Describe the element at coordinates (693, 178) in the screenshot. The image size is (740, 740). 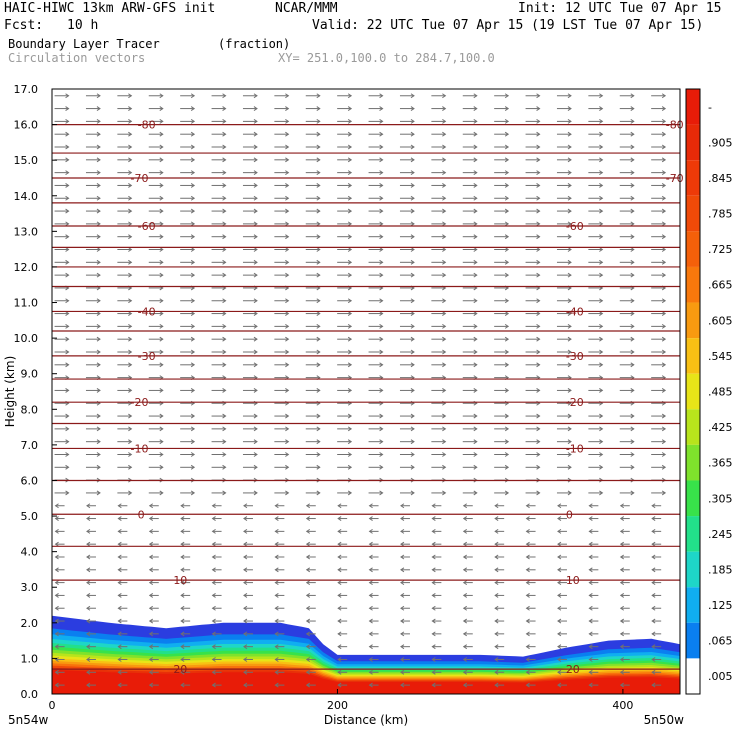
I see `colorbar-swatch` at that location.